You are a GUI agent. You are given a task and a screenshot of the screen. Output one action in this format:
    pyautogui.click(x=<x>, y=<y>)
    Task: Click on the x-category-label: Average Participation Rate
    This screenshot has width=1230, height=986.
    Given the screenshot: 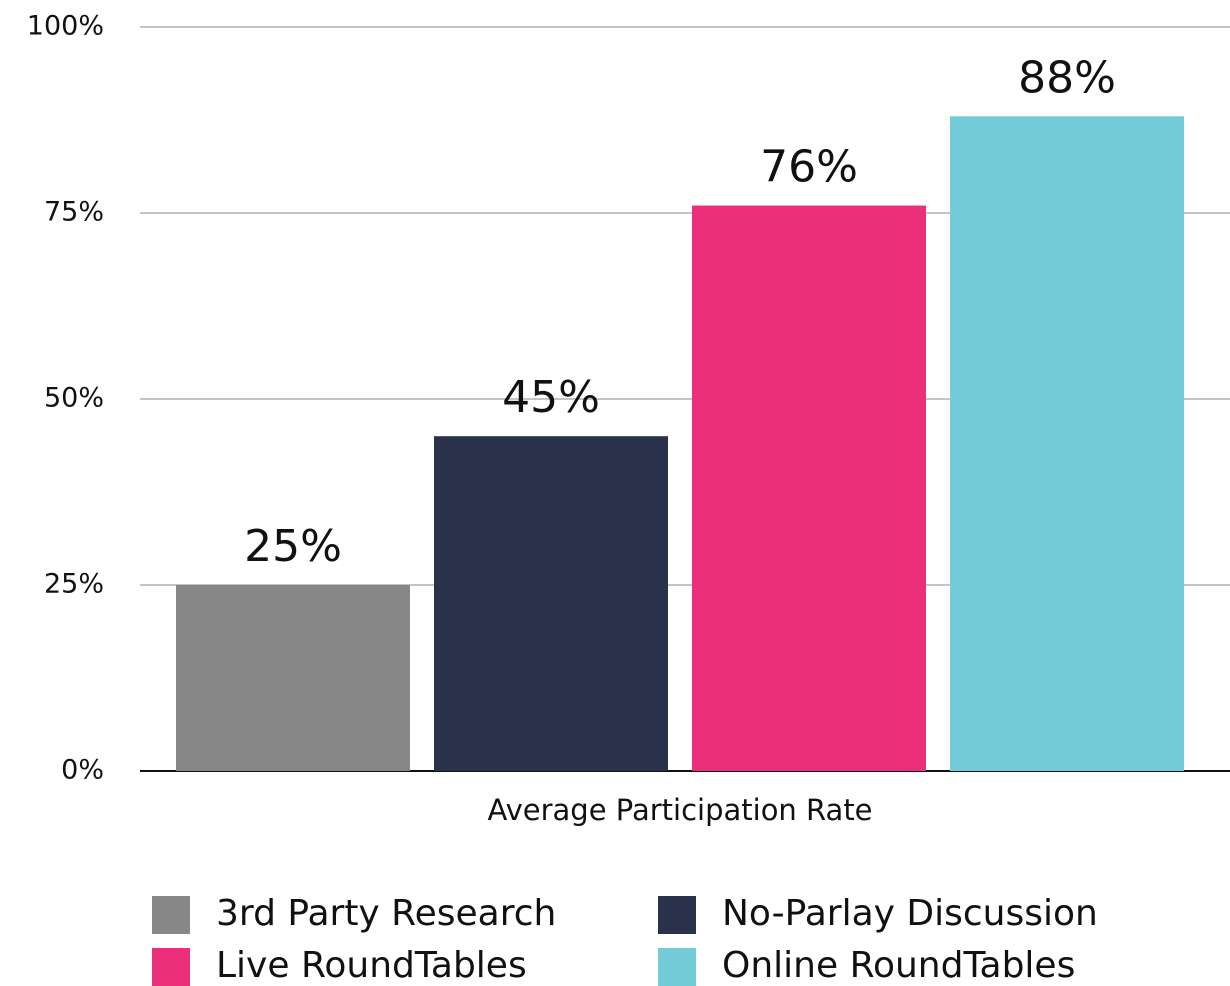 What is the action you would take?
    pyautogui.click(x=679, y=810)
    